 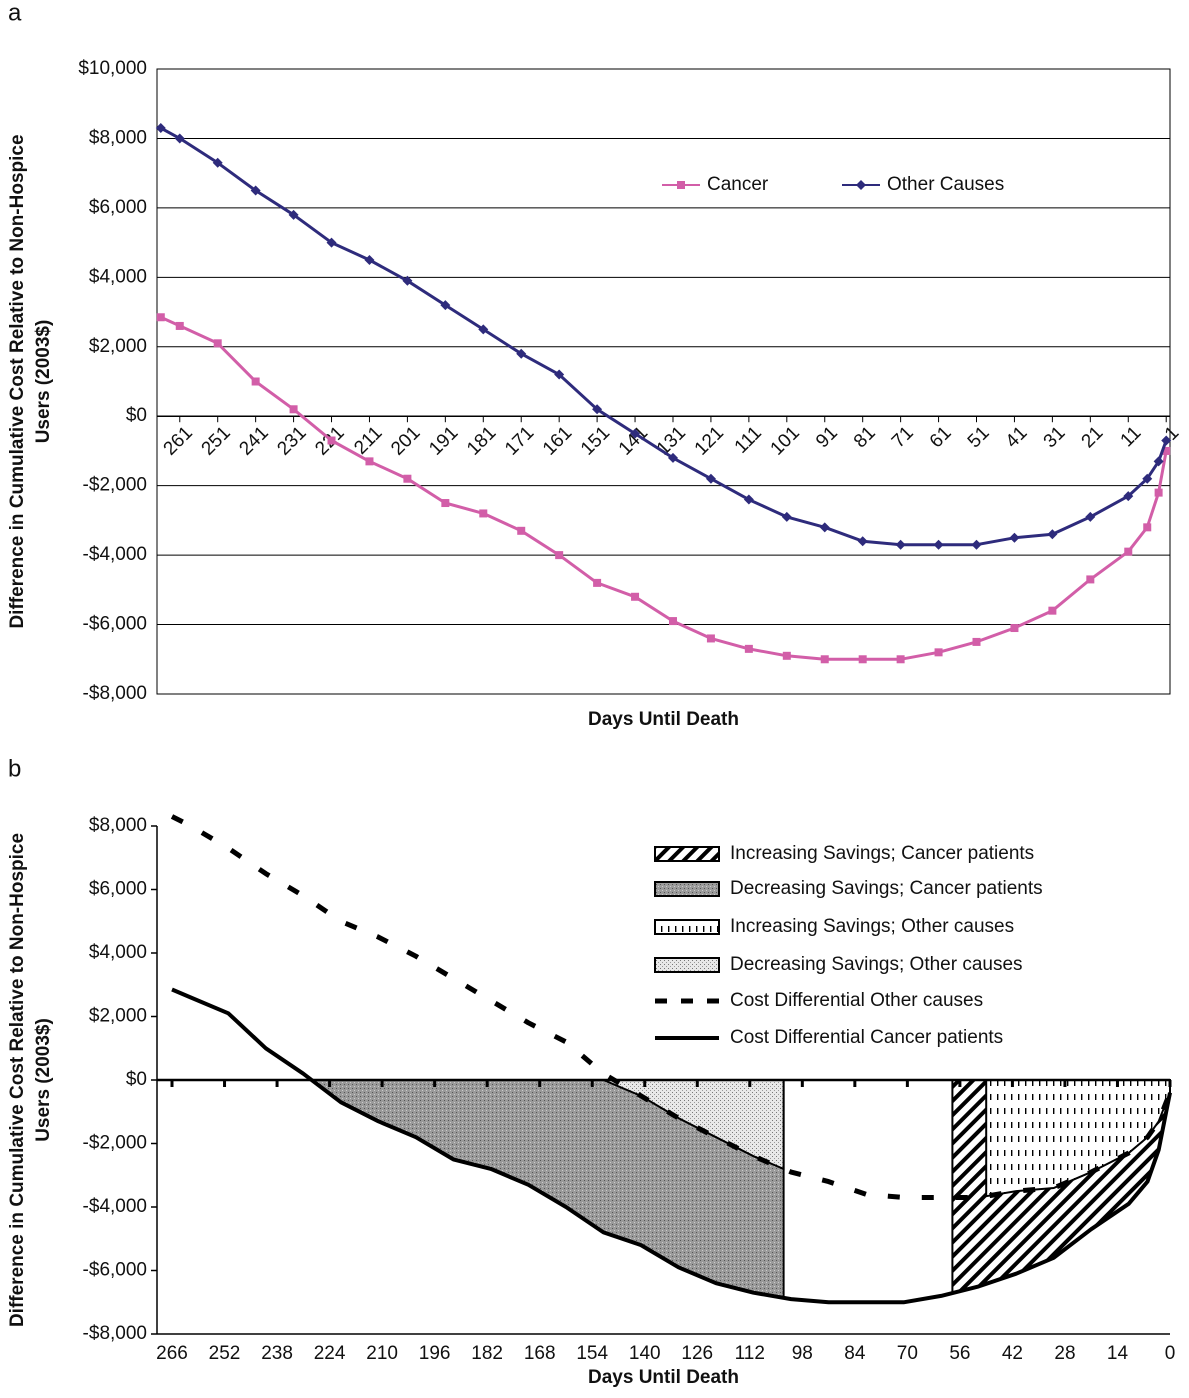 What do you see at coordinates (519, 440) in the screenshot?
I see `x-tick-label: 171` at bounding box center [519, 440].